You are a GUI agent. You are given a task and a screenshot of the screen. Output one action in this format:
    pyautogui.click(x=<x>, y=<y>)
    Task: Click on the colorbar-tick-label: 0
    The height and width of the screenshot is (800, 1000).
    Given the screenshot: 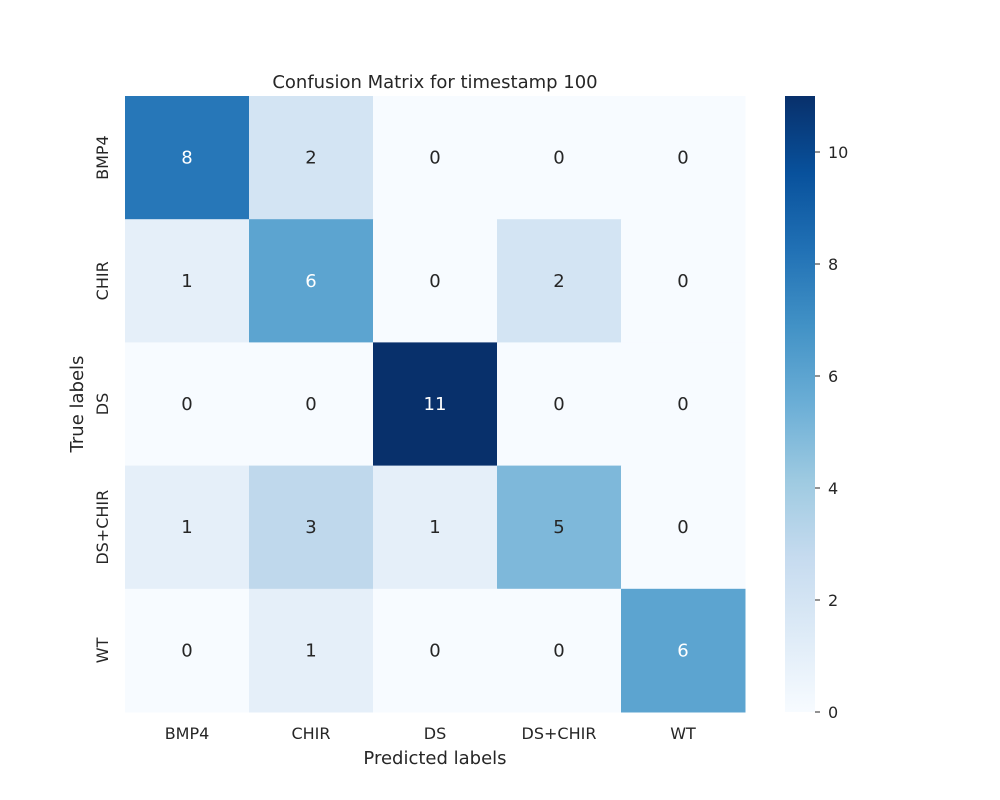 What is the action you would take?
    pyautogui.click(x=833, y=712)
    